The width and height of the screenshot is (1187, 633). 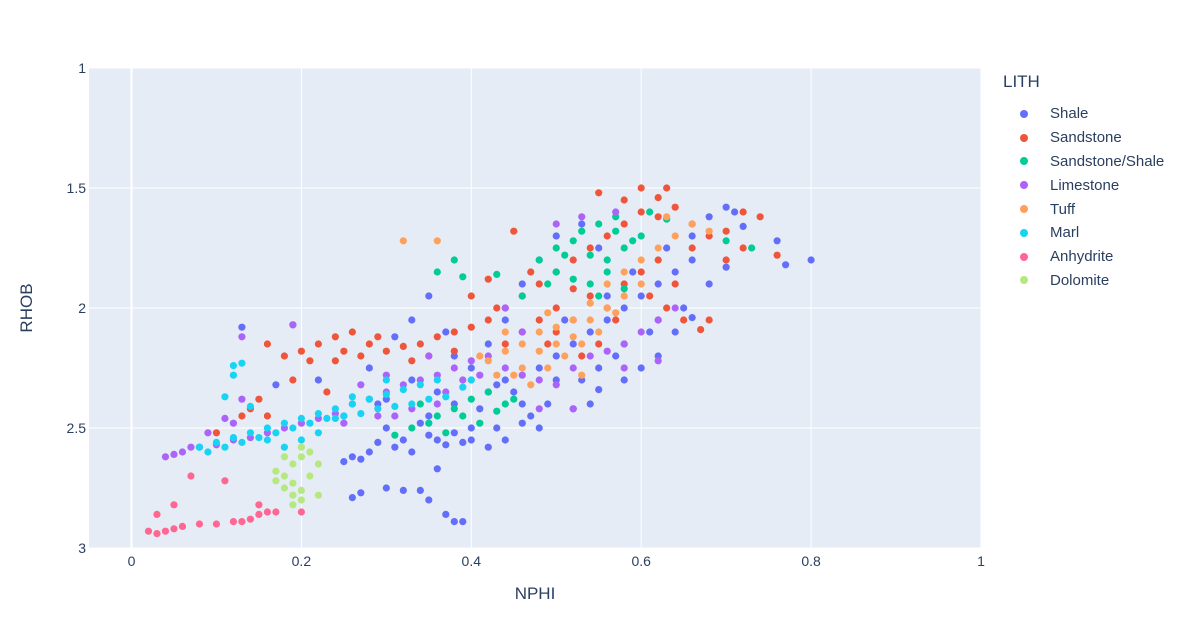 What do you see at coordinates (1083, 209) in the screenshot?
I see `legend-item-tuff: Tuff` at bounding box center [1083, 209].